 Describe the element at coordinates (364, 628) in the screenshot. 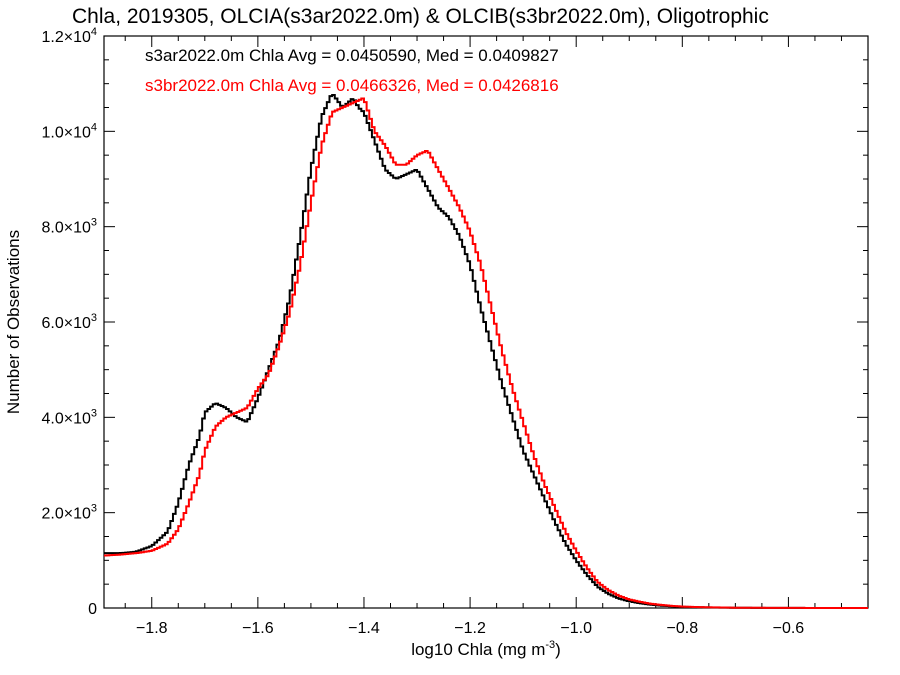

I see `x-tick-label: −1.4` at that location.